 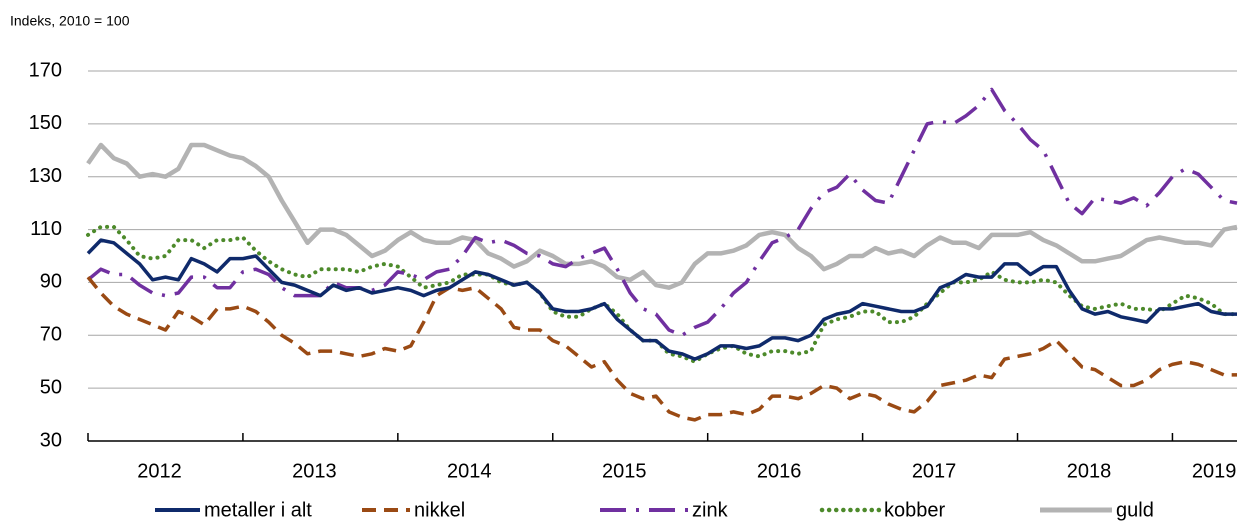 I want to click on y-tick-label: 150, so click(x=45, y=123).